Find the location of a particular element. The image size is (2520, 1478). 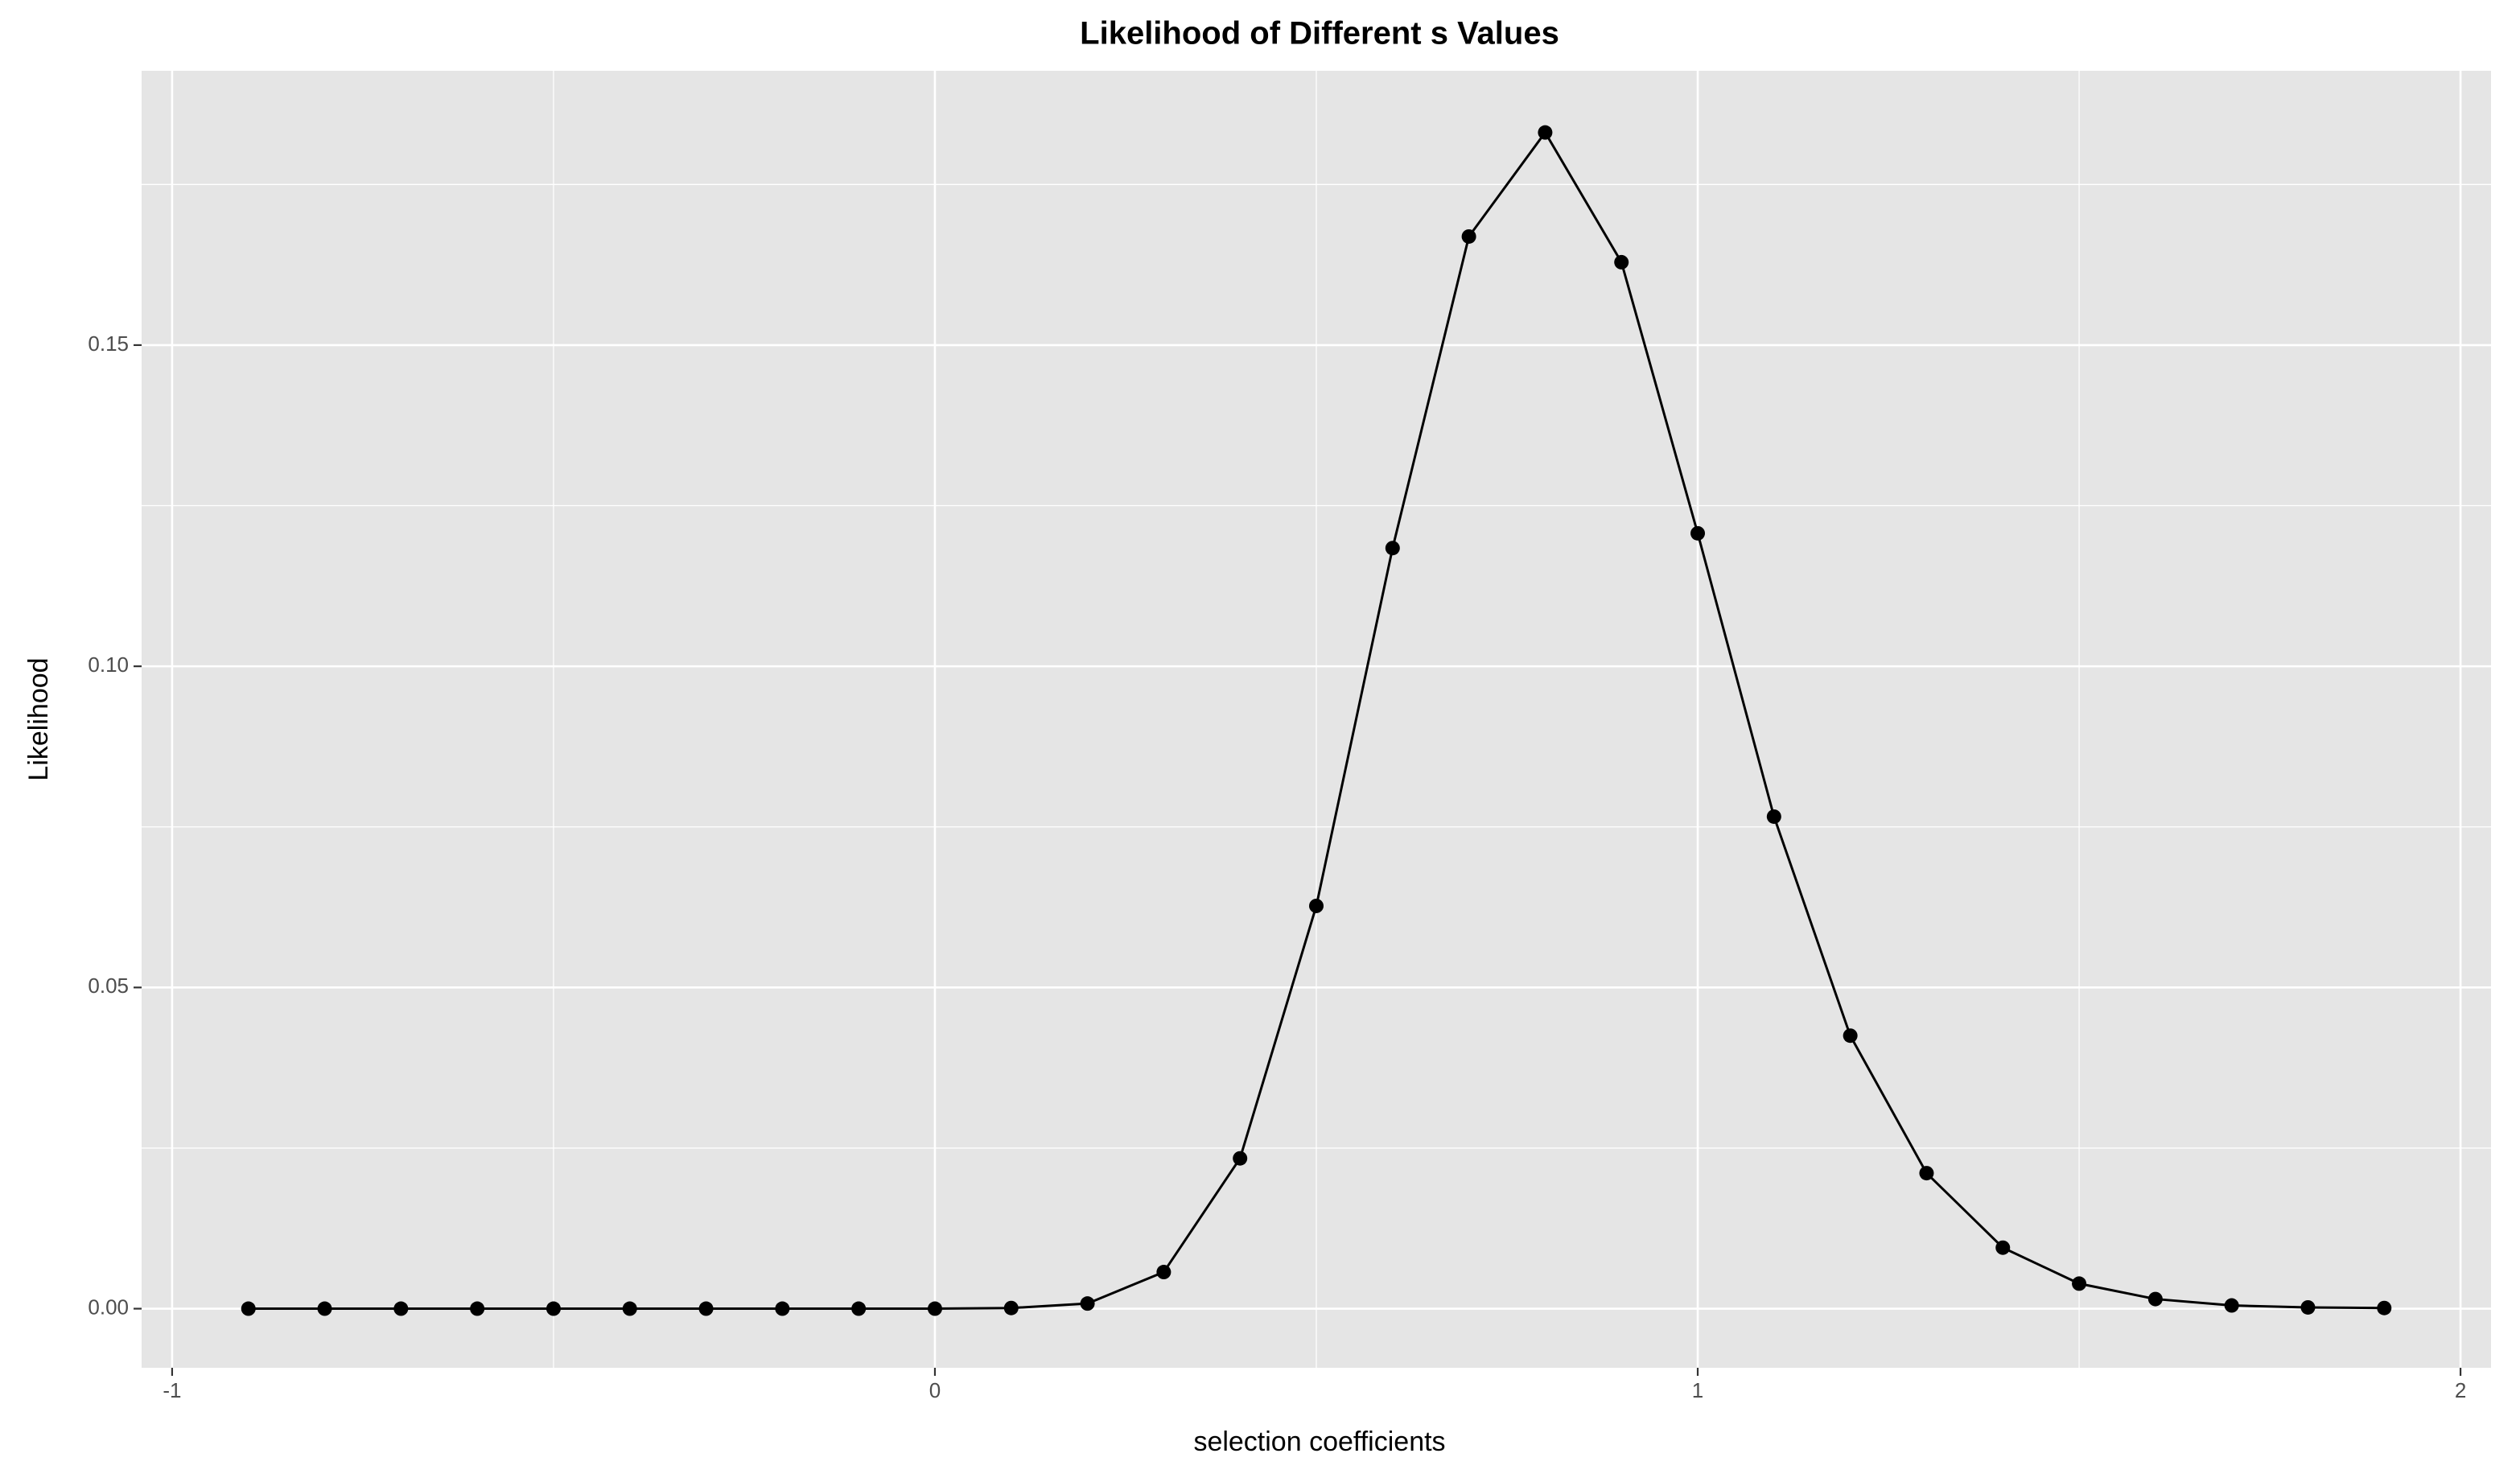

y-tick-label: 0.00 is located at coordinates (108, 1307).